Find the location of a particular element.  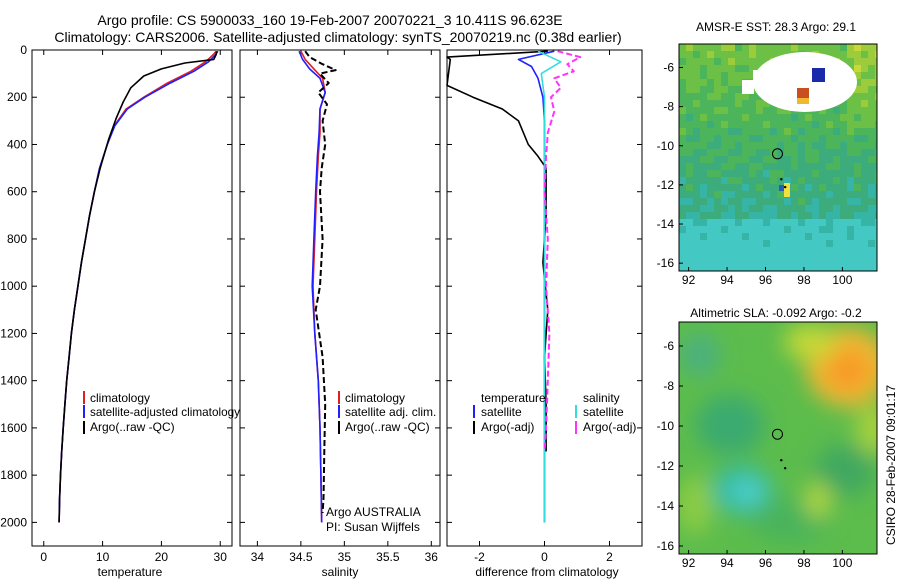

map-y-tick-label: -6 is located at coordinates (668, 67).